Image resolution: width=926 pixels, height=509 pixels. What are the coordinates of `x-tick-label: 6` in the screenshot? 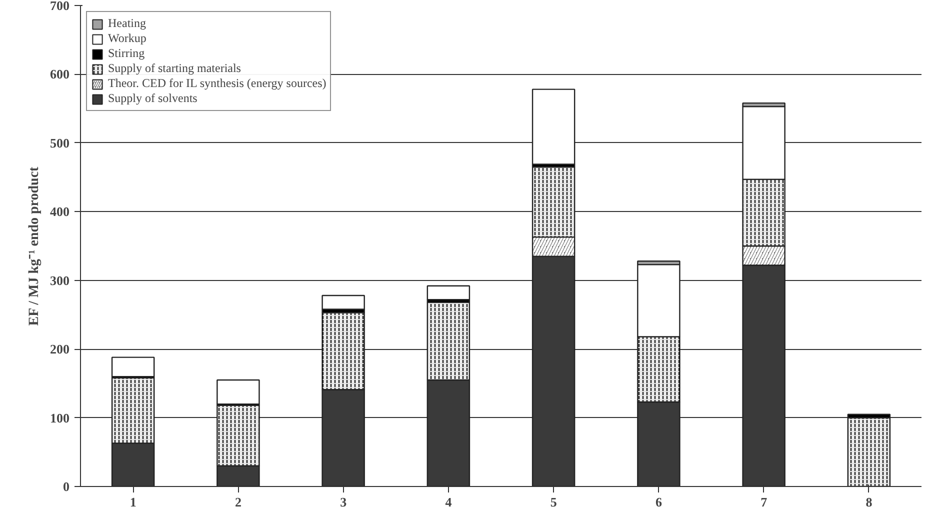 It's located at (658, 501).